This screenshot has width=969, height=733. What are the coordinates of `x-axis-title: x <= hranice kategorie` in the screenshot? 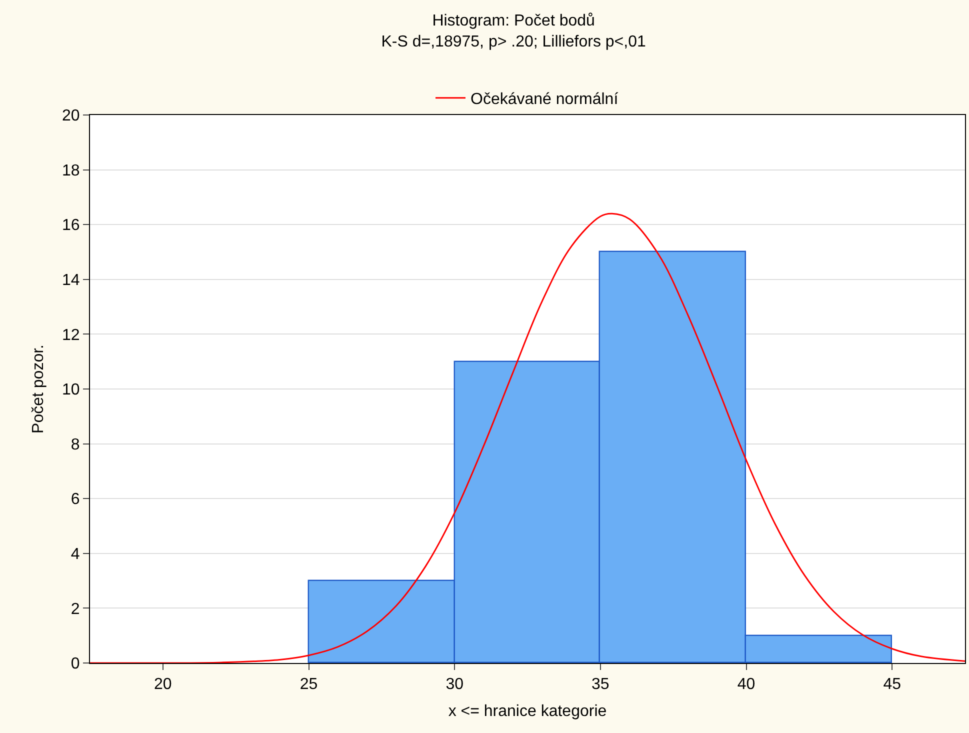 It's located at (527, 711).